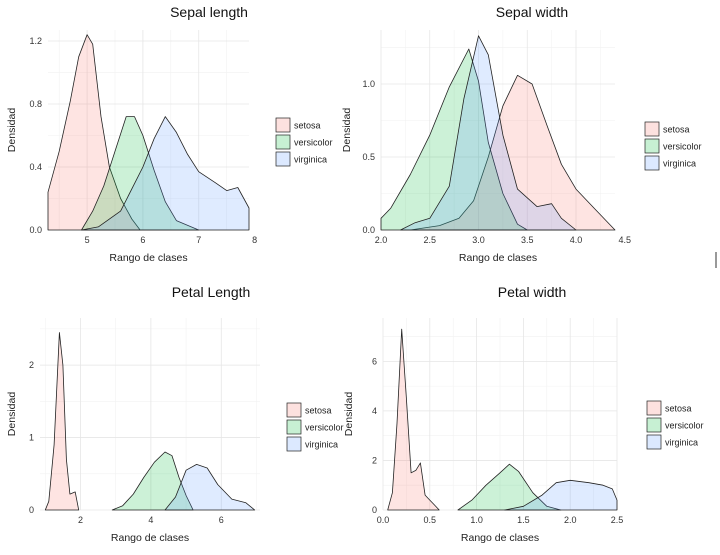 Image resolution: width=720 pixels, height=555 pixels. Describe the element at coordinates (374, 361) in the screenshot. I see `y-tick-label: 6` at that location.